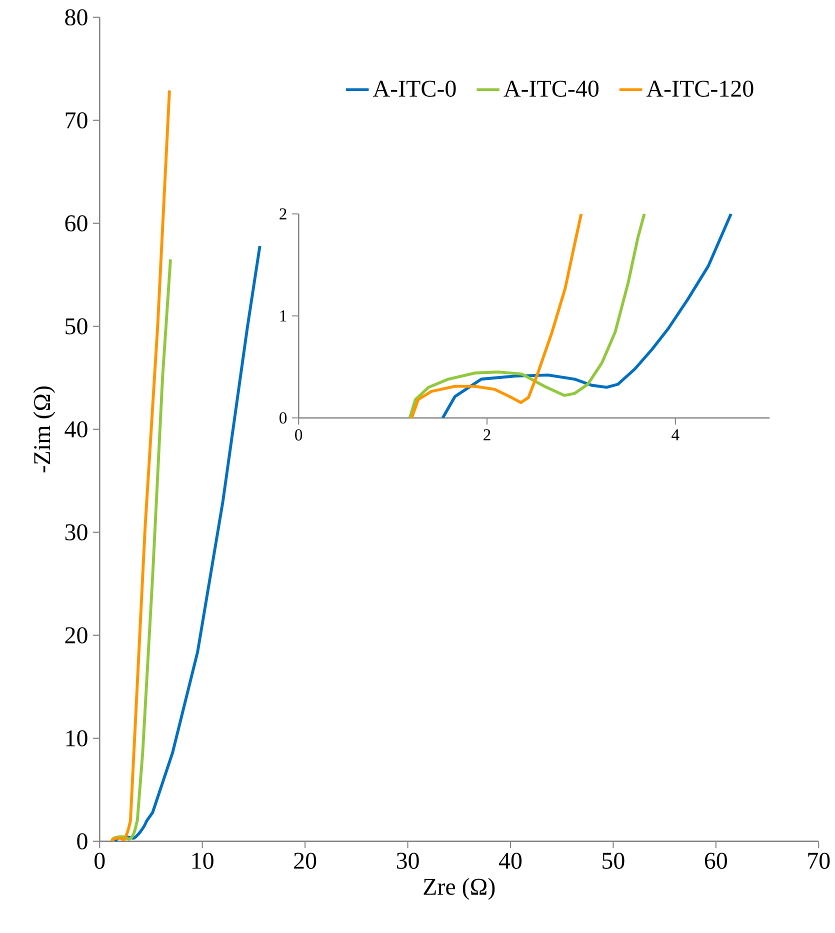 This screenshot has height=933, width=835. Describe the element at coordinates (77, 326) in the screenshot. I see `y-tick-label: 50` at that location.